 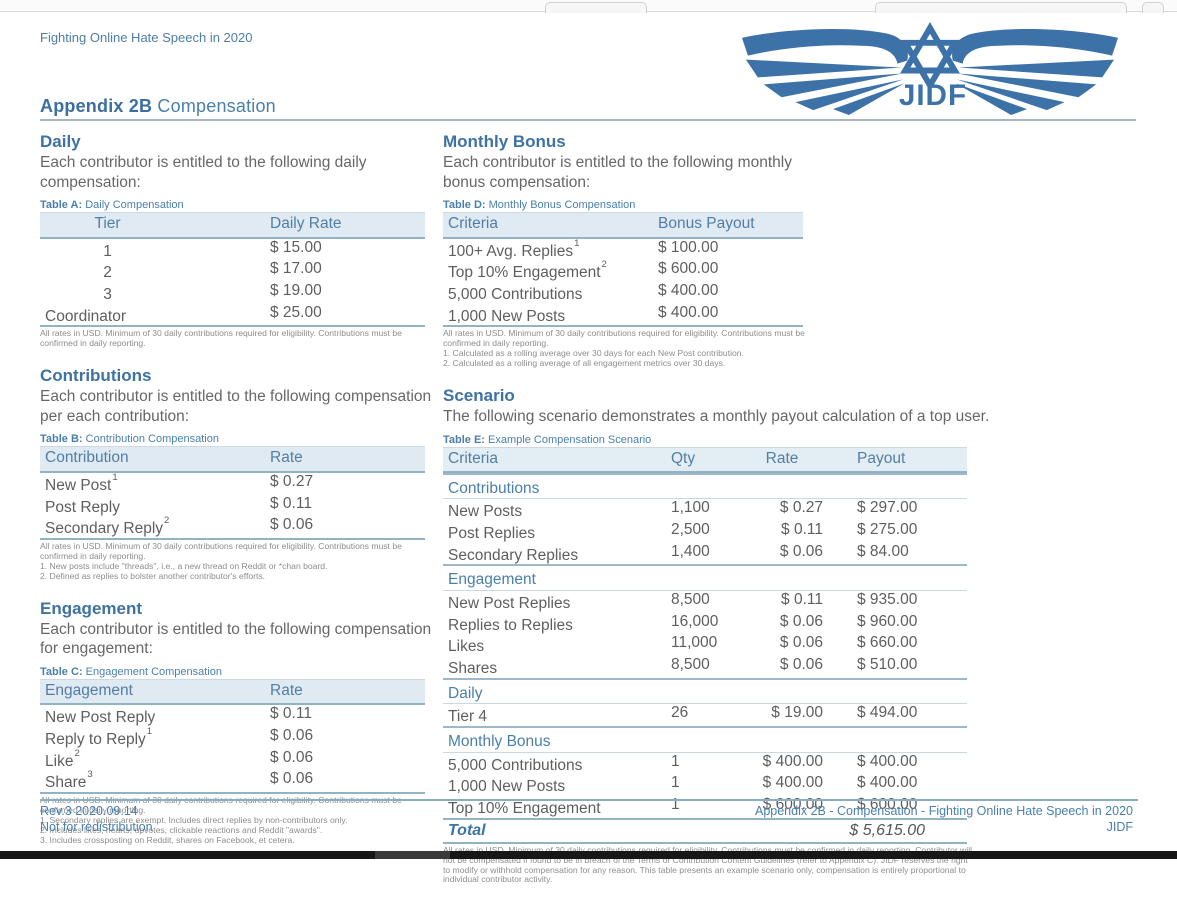 I want to click on table-header-row: Engagement Rate, so click(x=232, y=692).